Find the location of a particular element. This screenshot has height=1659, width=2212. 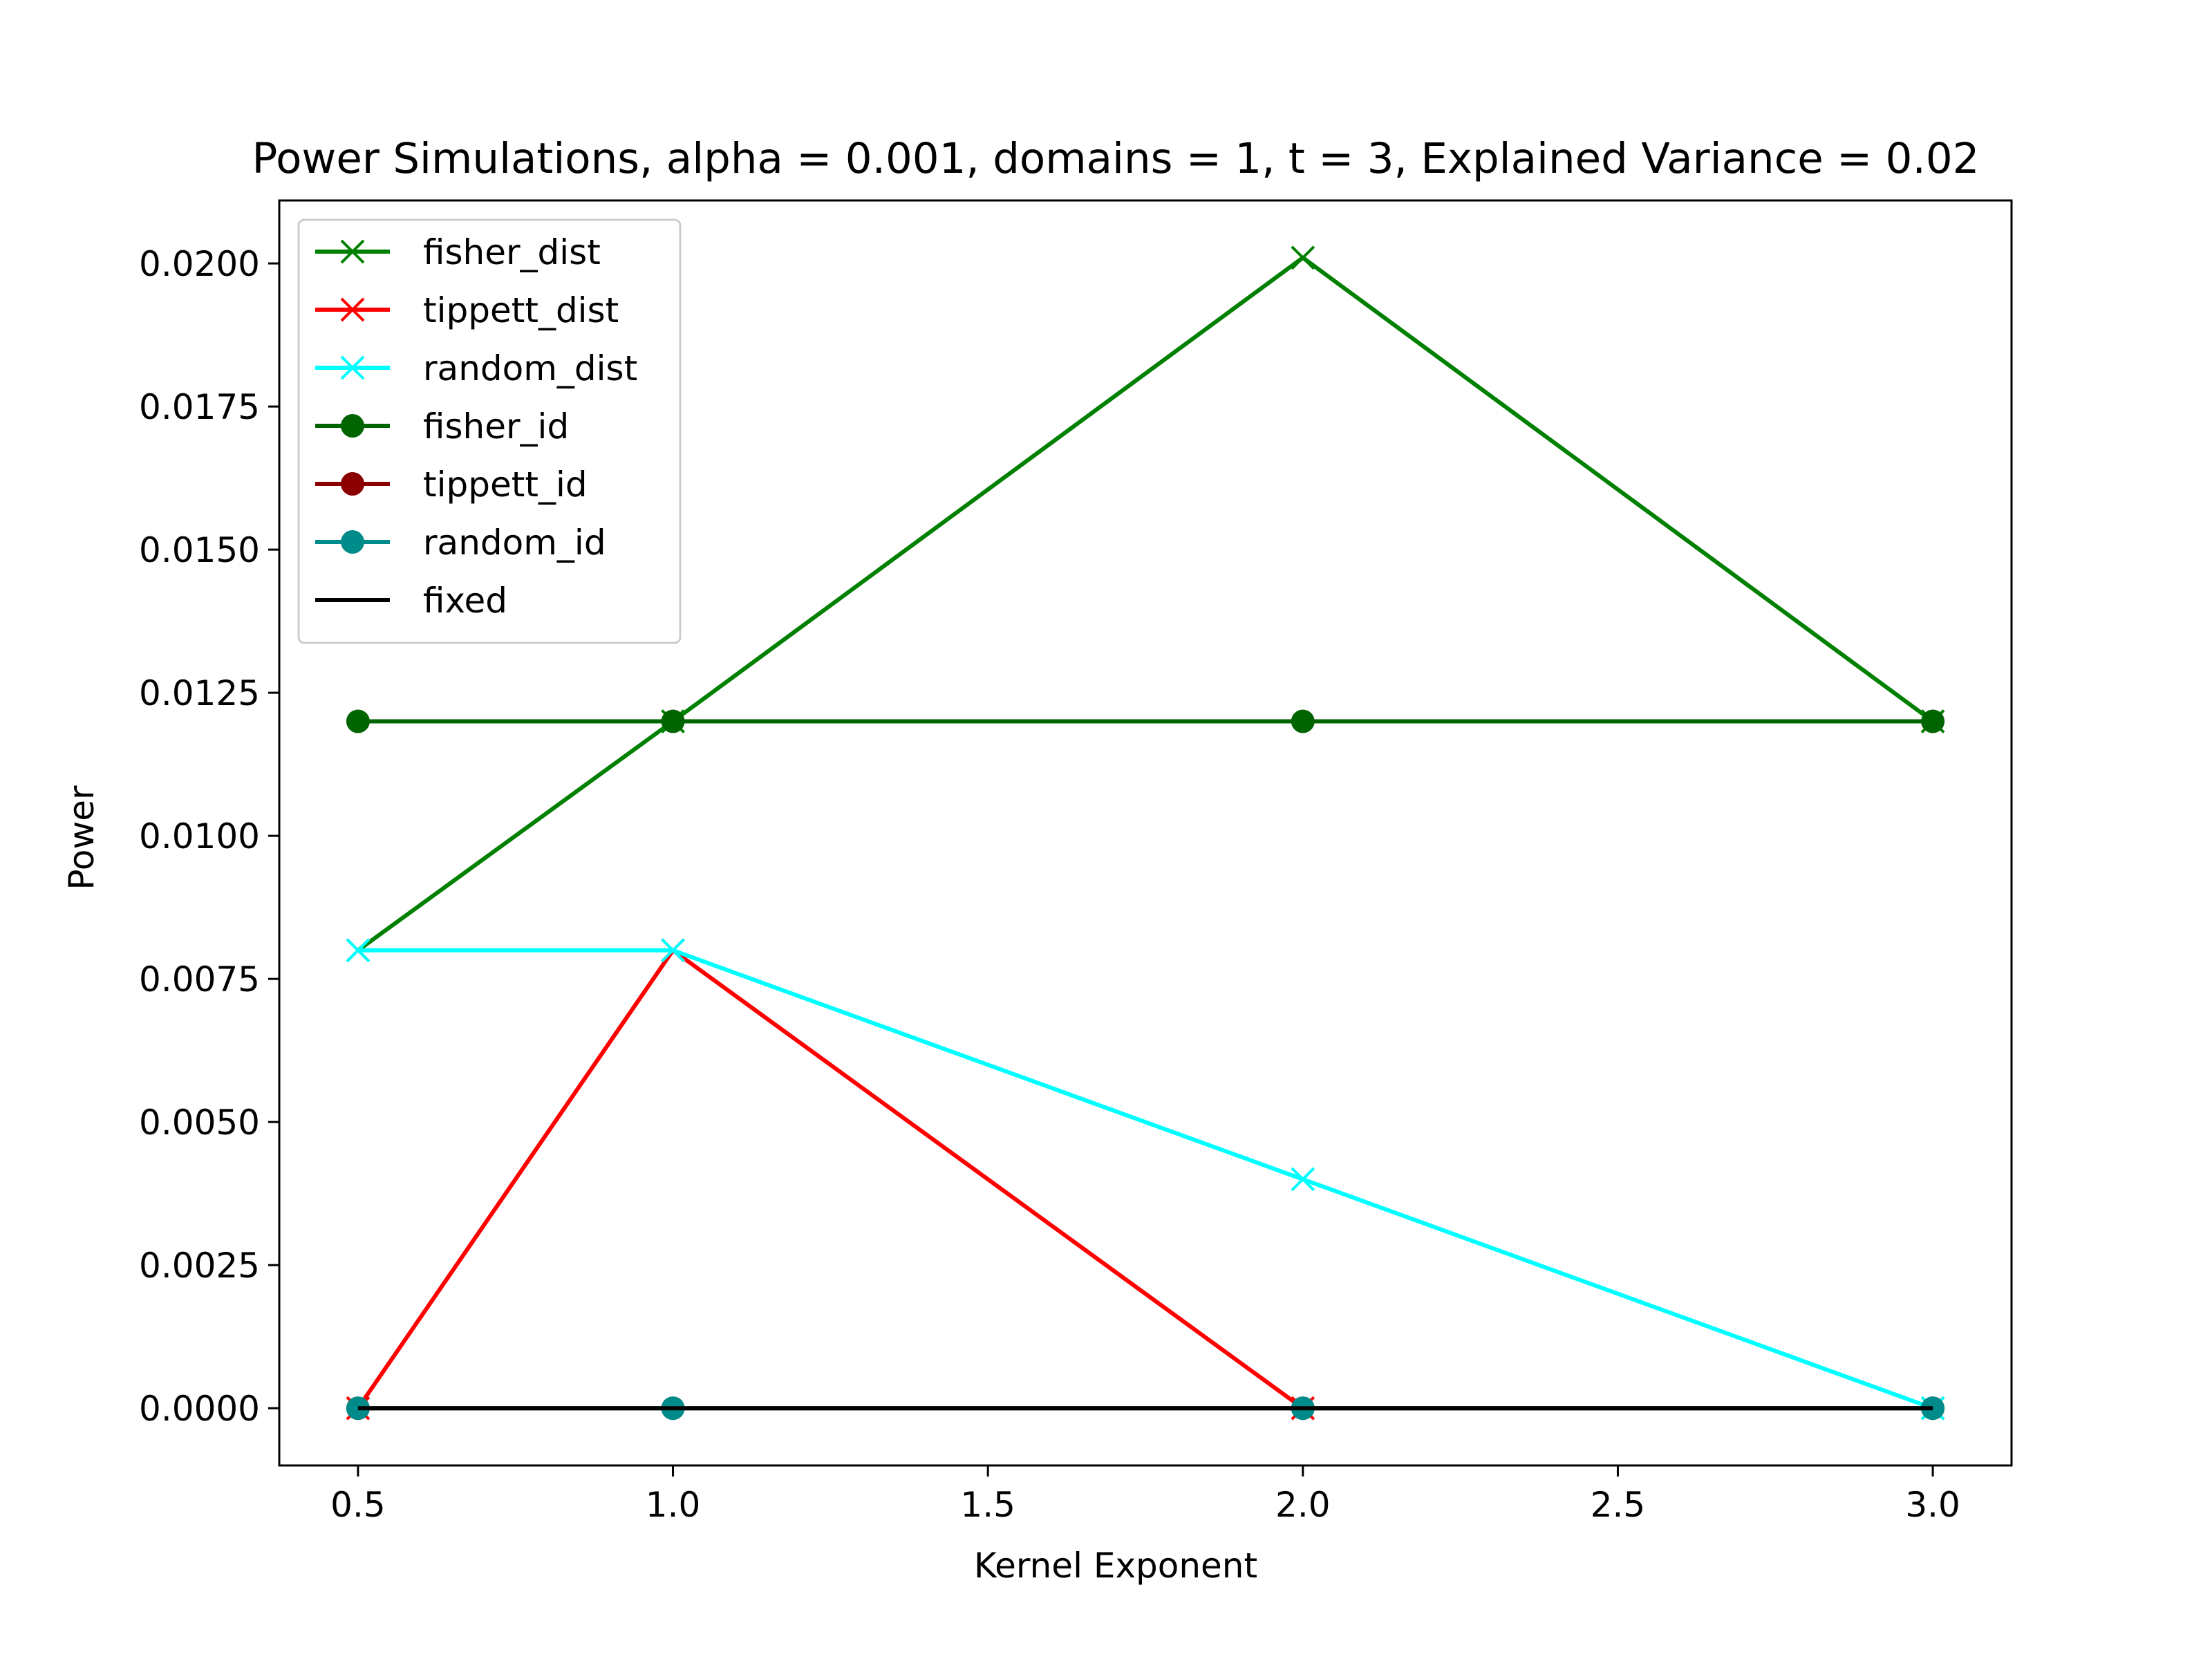

legend-label: fisher_id is located at coordinates (496, 426).